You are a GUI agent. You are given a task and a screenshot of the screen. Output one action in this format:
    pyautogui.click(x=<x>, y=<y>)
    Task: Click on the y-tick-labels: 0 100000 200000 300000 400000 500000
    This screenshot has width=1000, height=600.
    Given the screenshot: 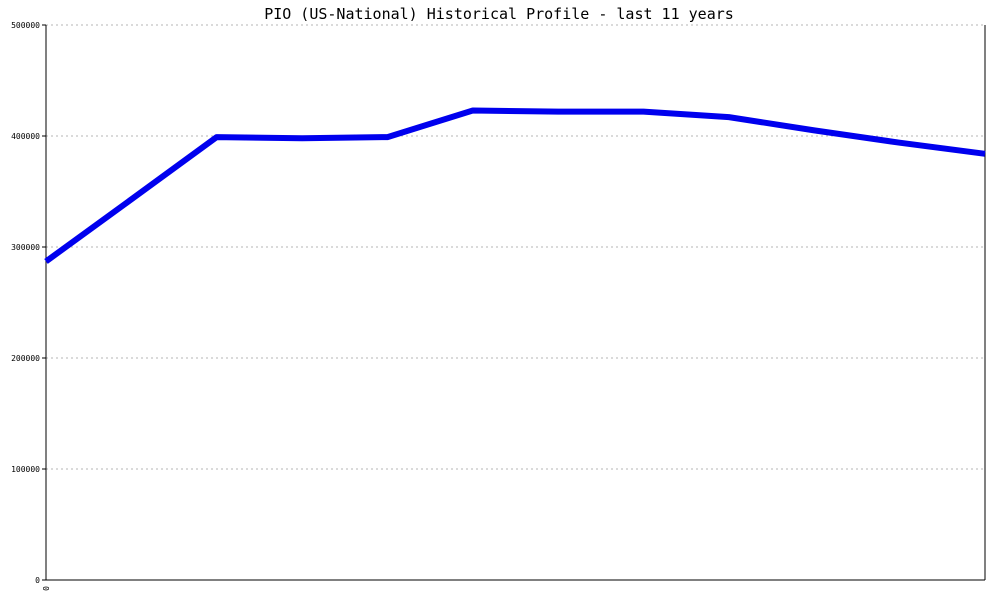 What is the action you would take?
    pyautogui.click(x=28, y=303)
    